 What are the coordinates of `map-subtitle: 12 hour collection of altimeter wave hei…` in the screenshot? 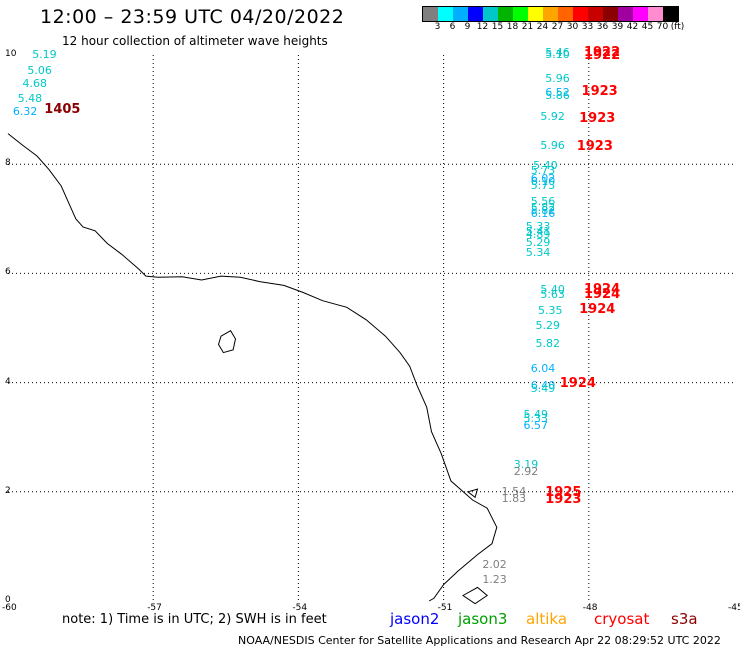 It's located at (195, 41).